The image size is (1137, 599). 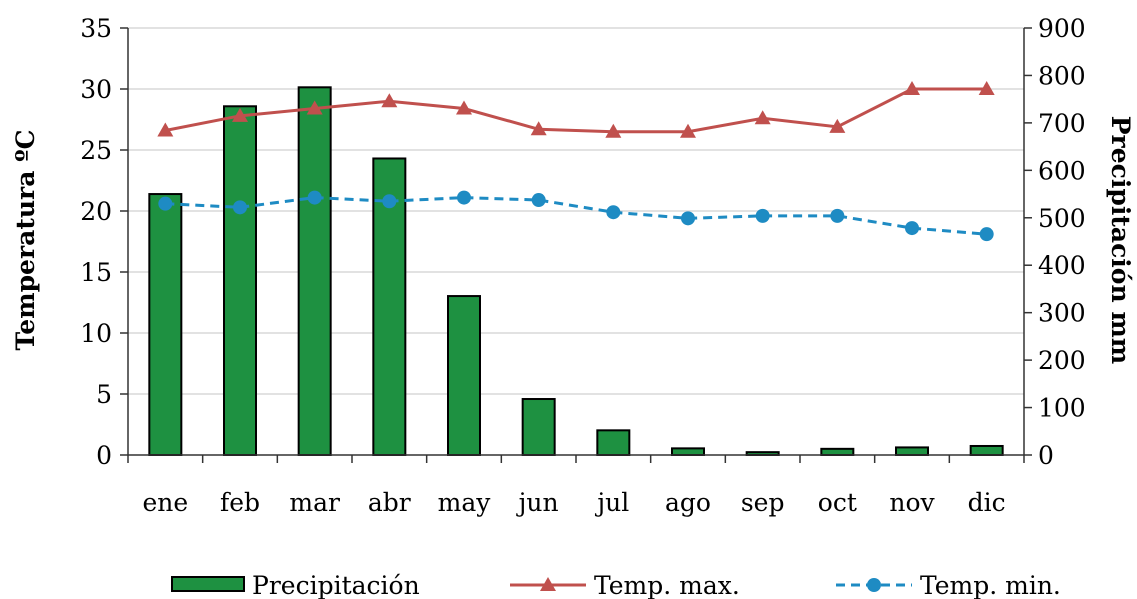 What do you see at coordinates (25, 239) in the screenshot?
I see `y-left-axis-title: Temperatura ºC` at bounding box center [25, 239].